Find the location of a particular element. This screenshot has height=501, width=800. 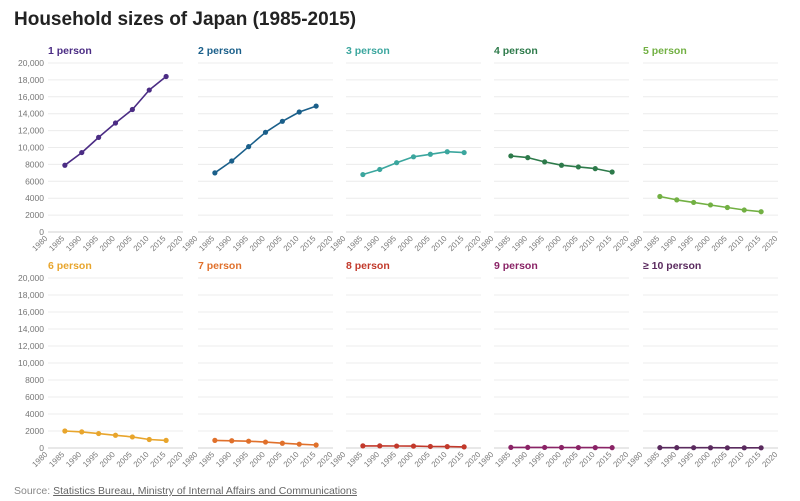

data-point-5-person-2000 is located at coordinates (710, 205).